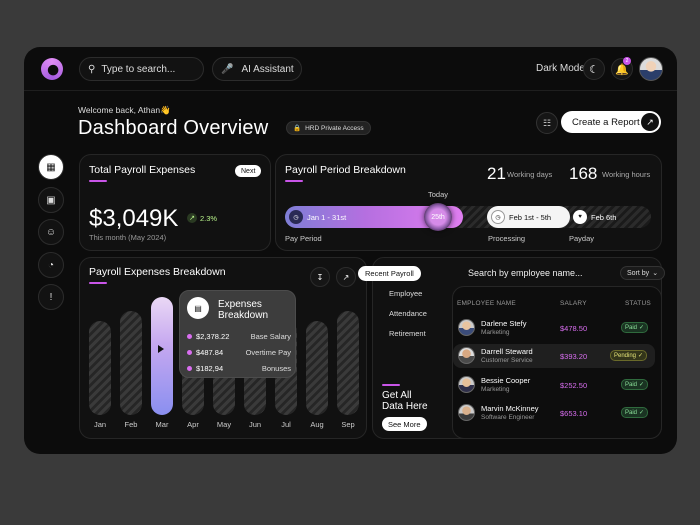 This screenshot has height=525, width=700. I want to click on breakdown-title: Payroll Expenses Breakdown, so click(157, 272).